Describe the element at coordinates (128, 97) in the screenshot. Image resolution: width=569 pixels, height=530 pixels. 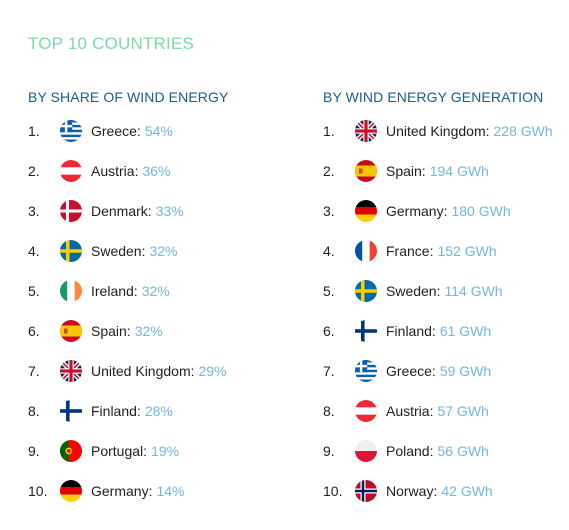
I see `share-heading: BY SHARE OF WIND ENERGY` at that location.